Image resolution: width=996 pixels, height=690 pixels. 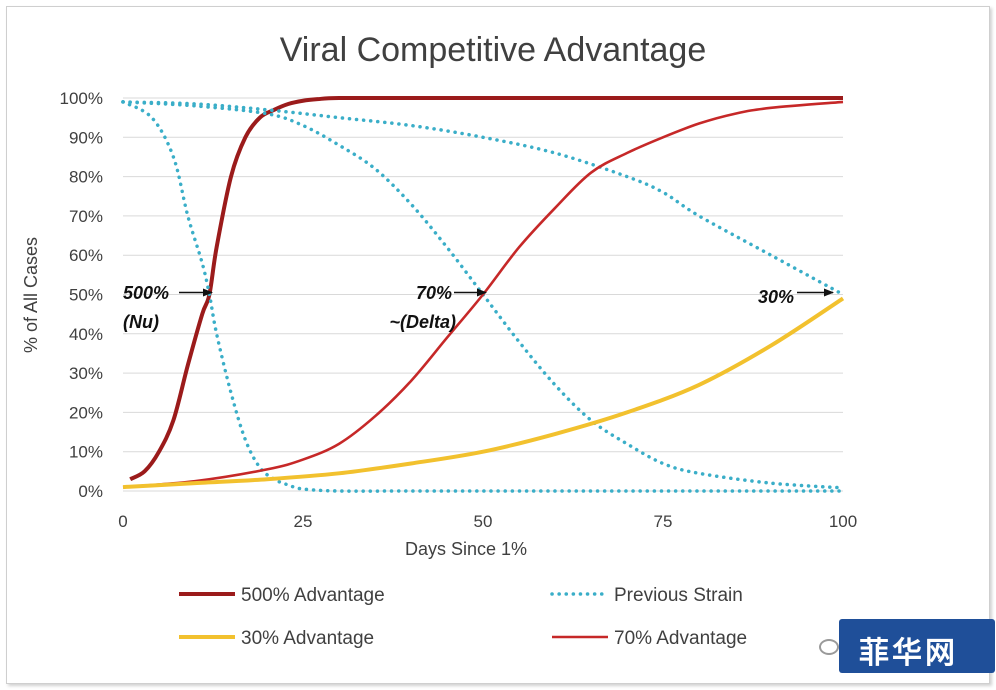 What do you see at coordinates (663, 521) in the screenshot?
I see `x-tick-label: 75` at bounding box center [663, 521].